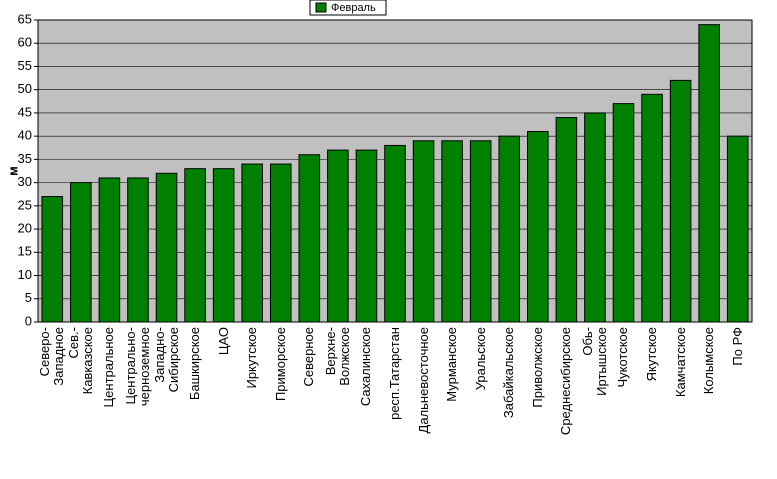  I want to click on x-tick-label: Обь- Иртышское, so click(594, 361).